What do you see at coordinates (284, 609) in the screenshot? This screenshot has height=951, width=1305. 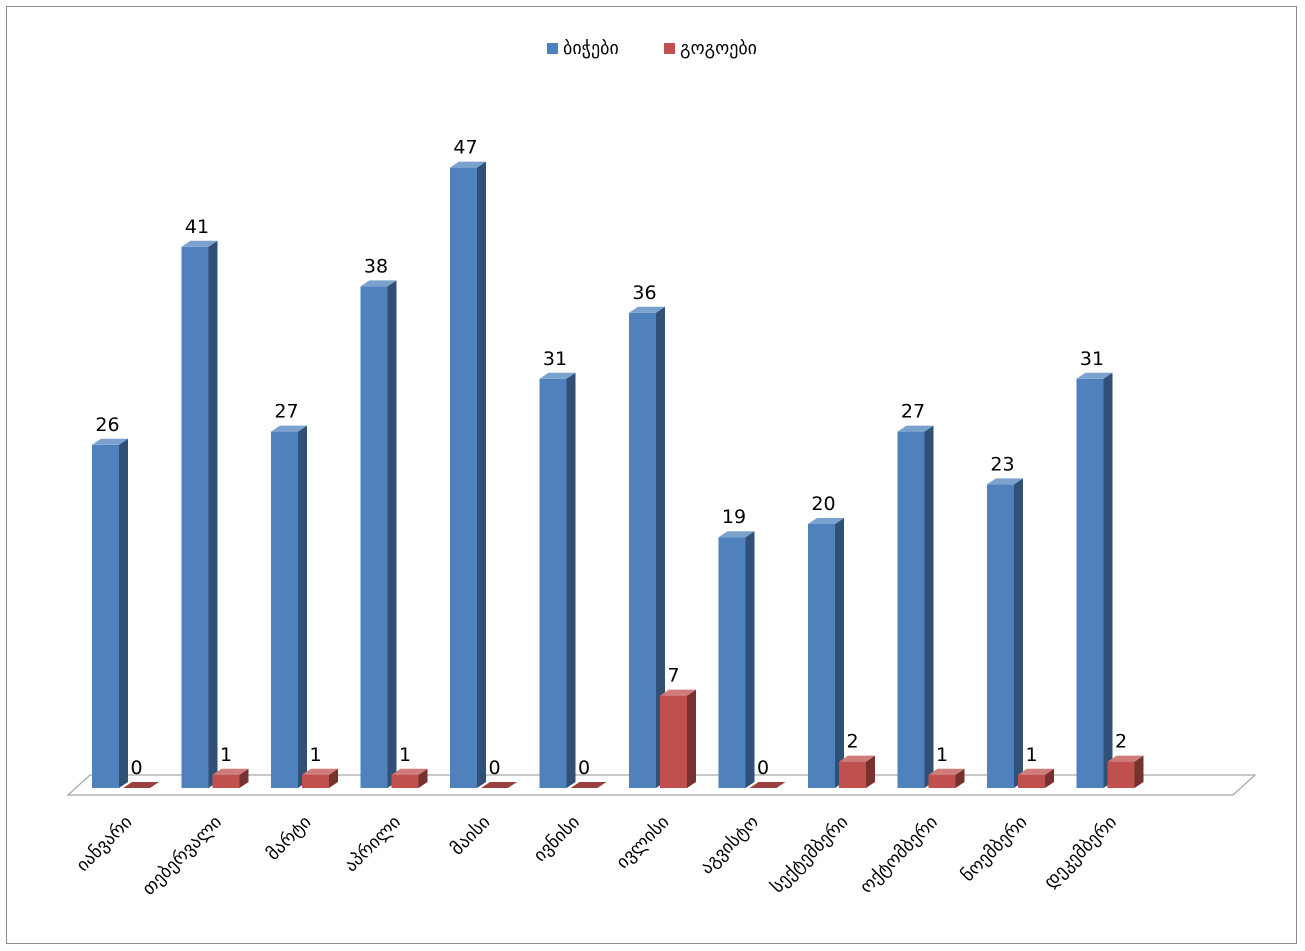 I see `bar-boys-3-front` at bounding box center [284, 609].